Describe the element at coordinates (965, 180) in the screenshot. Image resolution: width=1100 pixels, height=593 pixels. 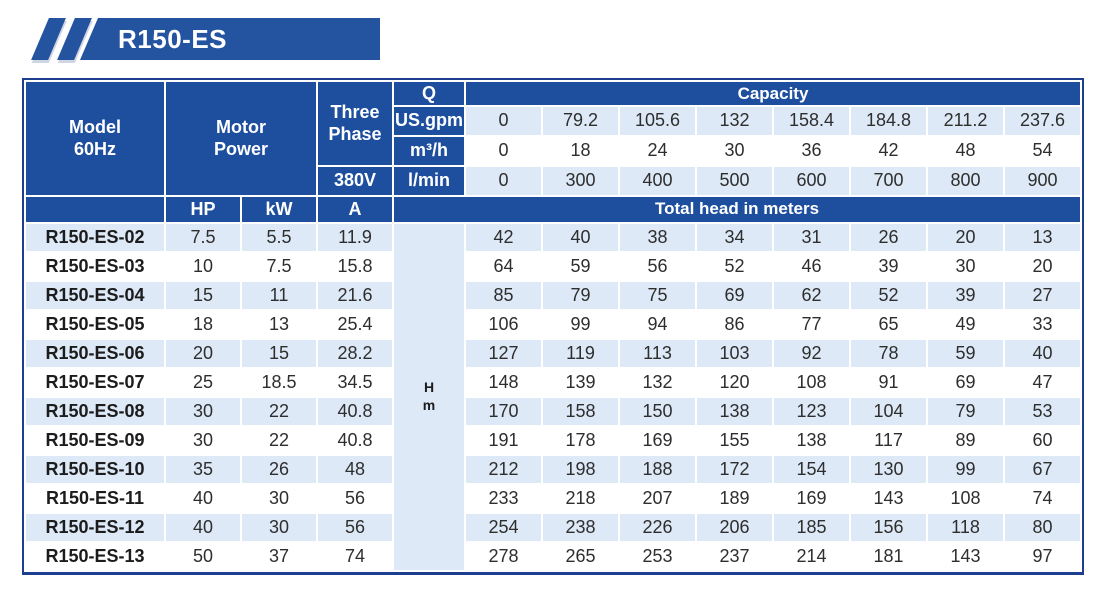
I see `capacity-value-cell: 800` at that location.